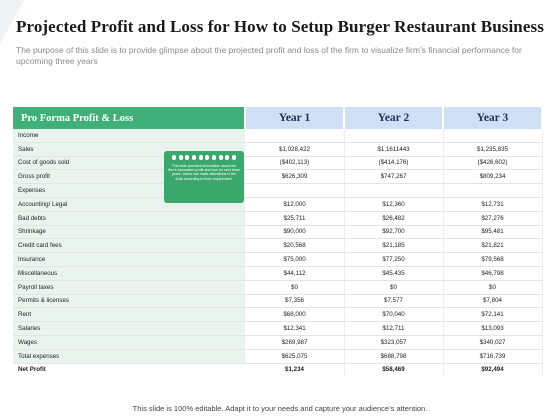 The image size is (560, 420). What do you see at coordinates (493, 149) in the screenshot?
I see `year-3-value: $1,235,835` at bounding box center [493, 149].